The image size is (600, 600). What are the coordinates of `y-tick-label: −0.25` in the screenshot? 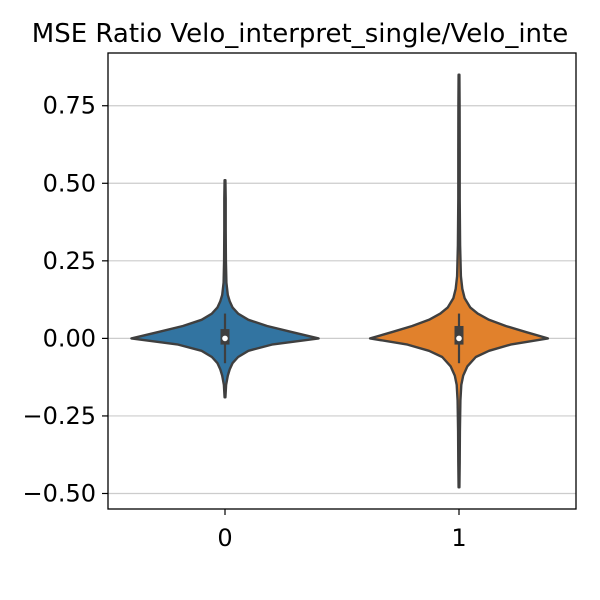 It's located at (59, 416).